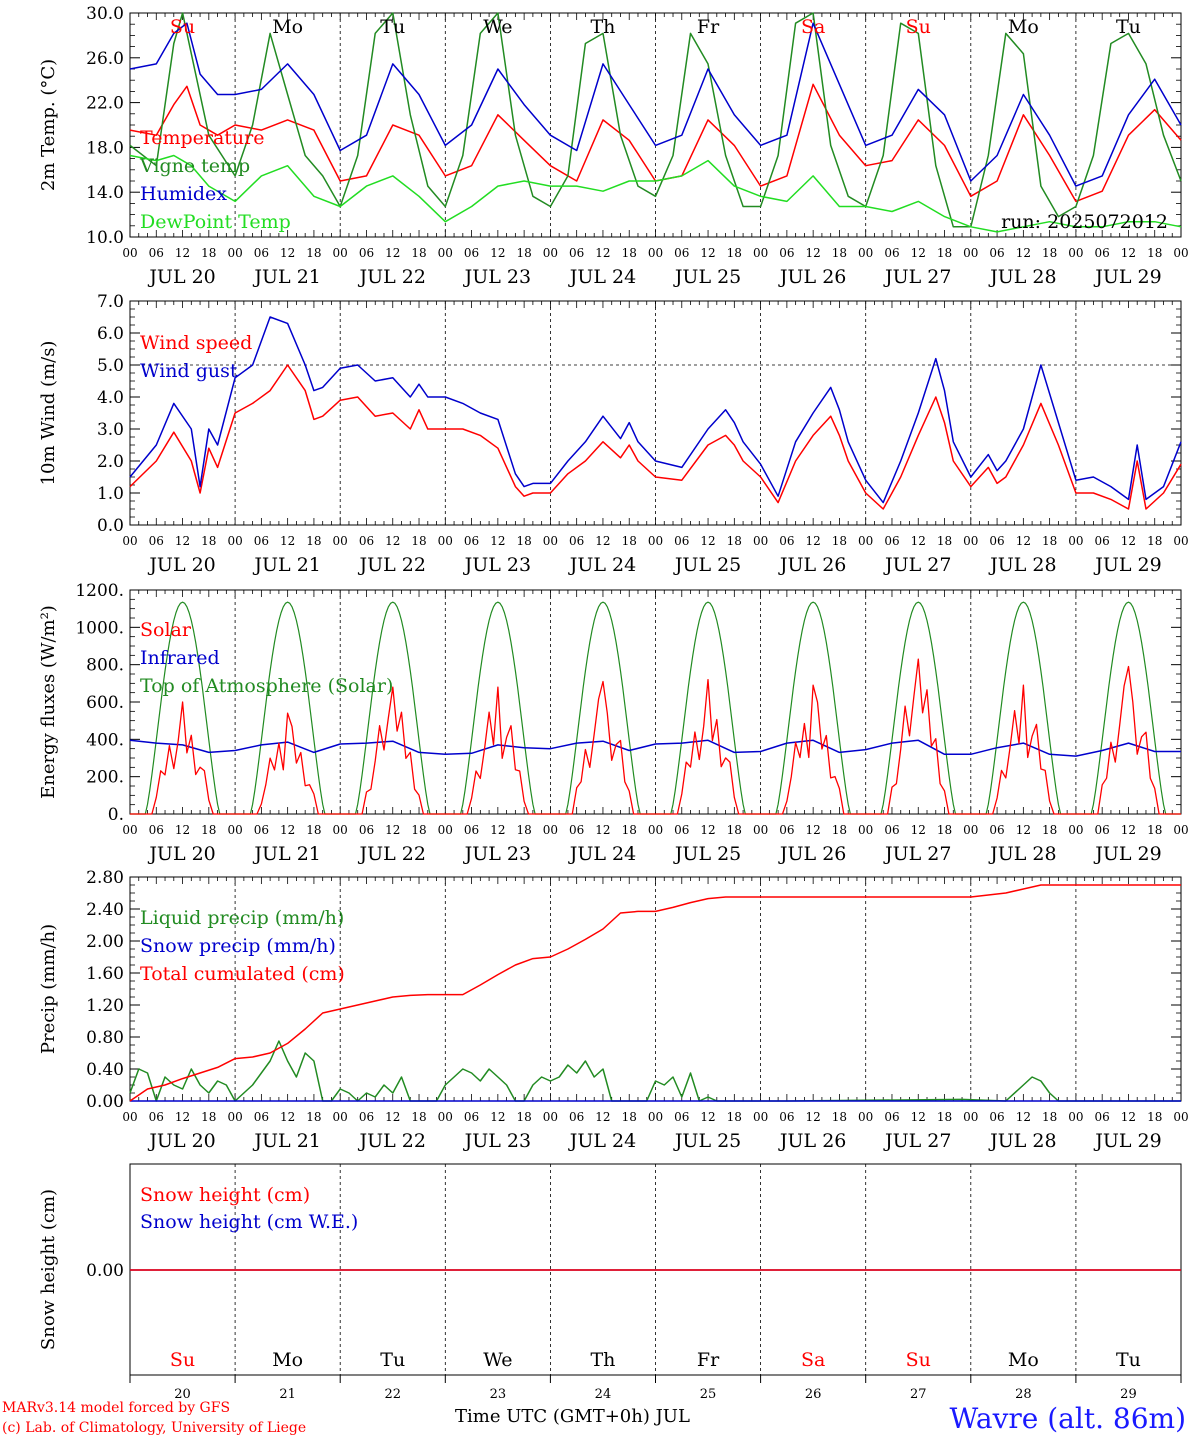  Describe the element at coordinates (202, 138) in the screenshot. I see `legend-entry: Temperature` at that location.